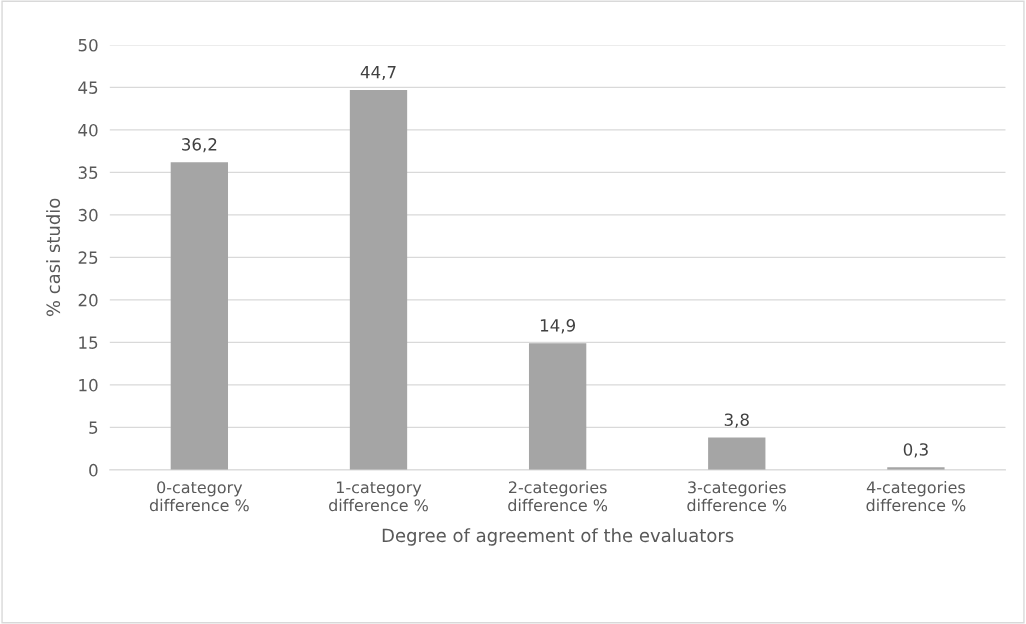 Image resolution: width=1026 pixels, height=624 pixels. I want to click on y-tick-label: 5, so click(93, 427).